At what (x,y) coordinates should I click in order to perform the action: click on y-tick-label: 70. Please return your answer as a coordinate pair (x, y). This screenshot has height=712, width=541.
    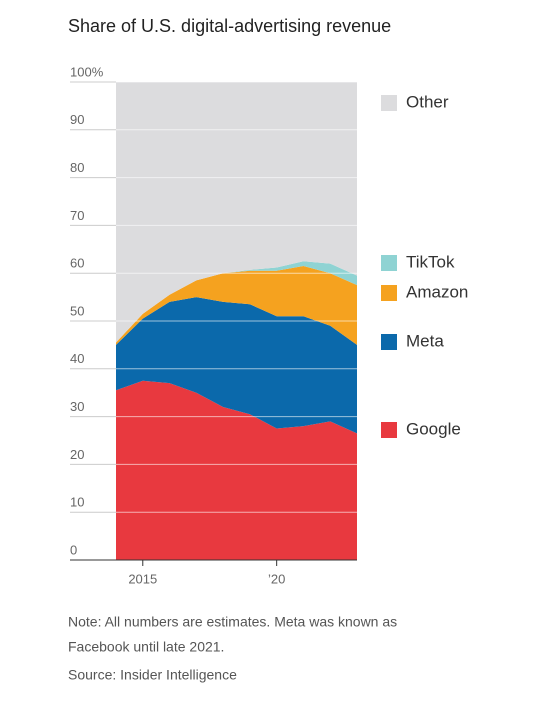
    Looking at the image, I should click on (77, 215).